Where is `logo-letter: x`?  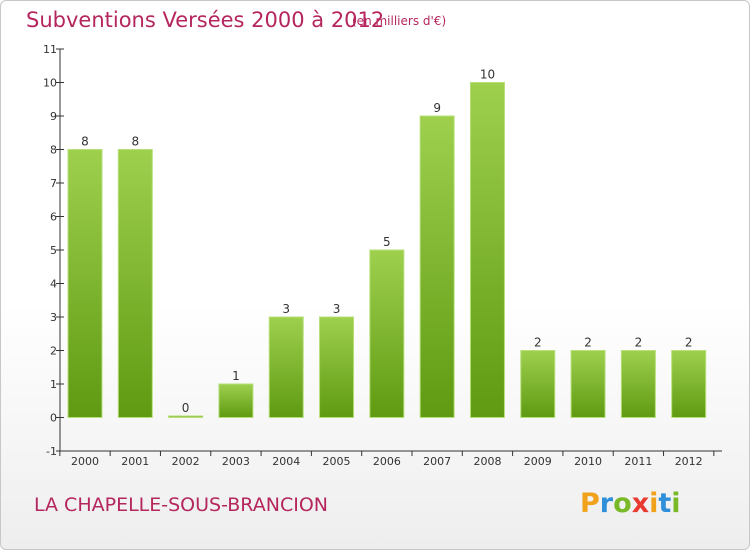
logo-letter: x is located at coordinates (640, 503).